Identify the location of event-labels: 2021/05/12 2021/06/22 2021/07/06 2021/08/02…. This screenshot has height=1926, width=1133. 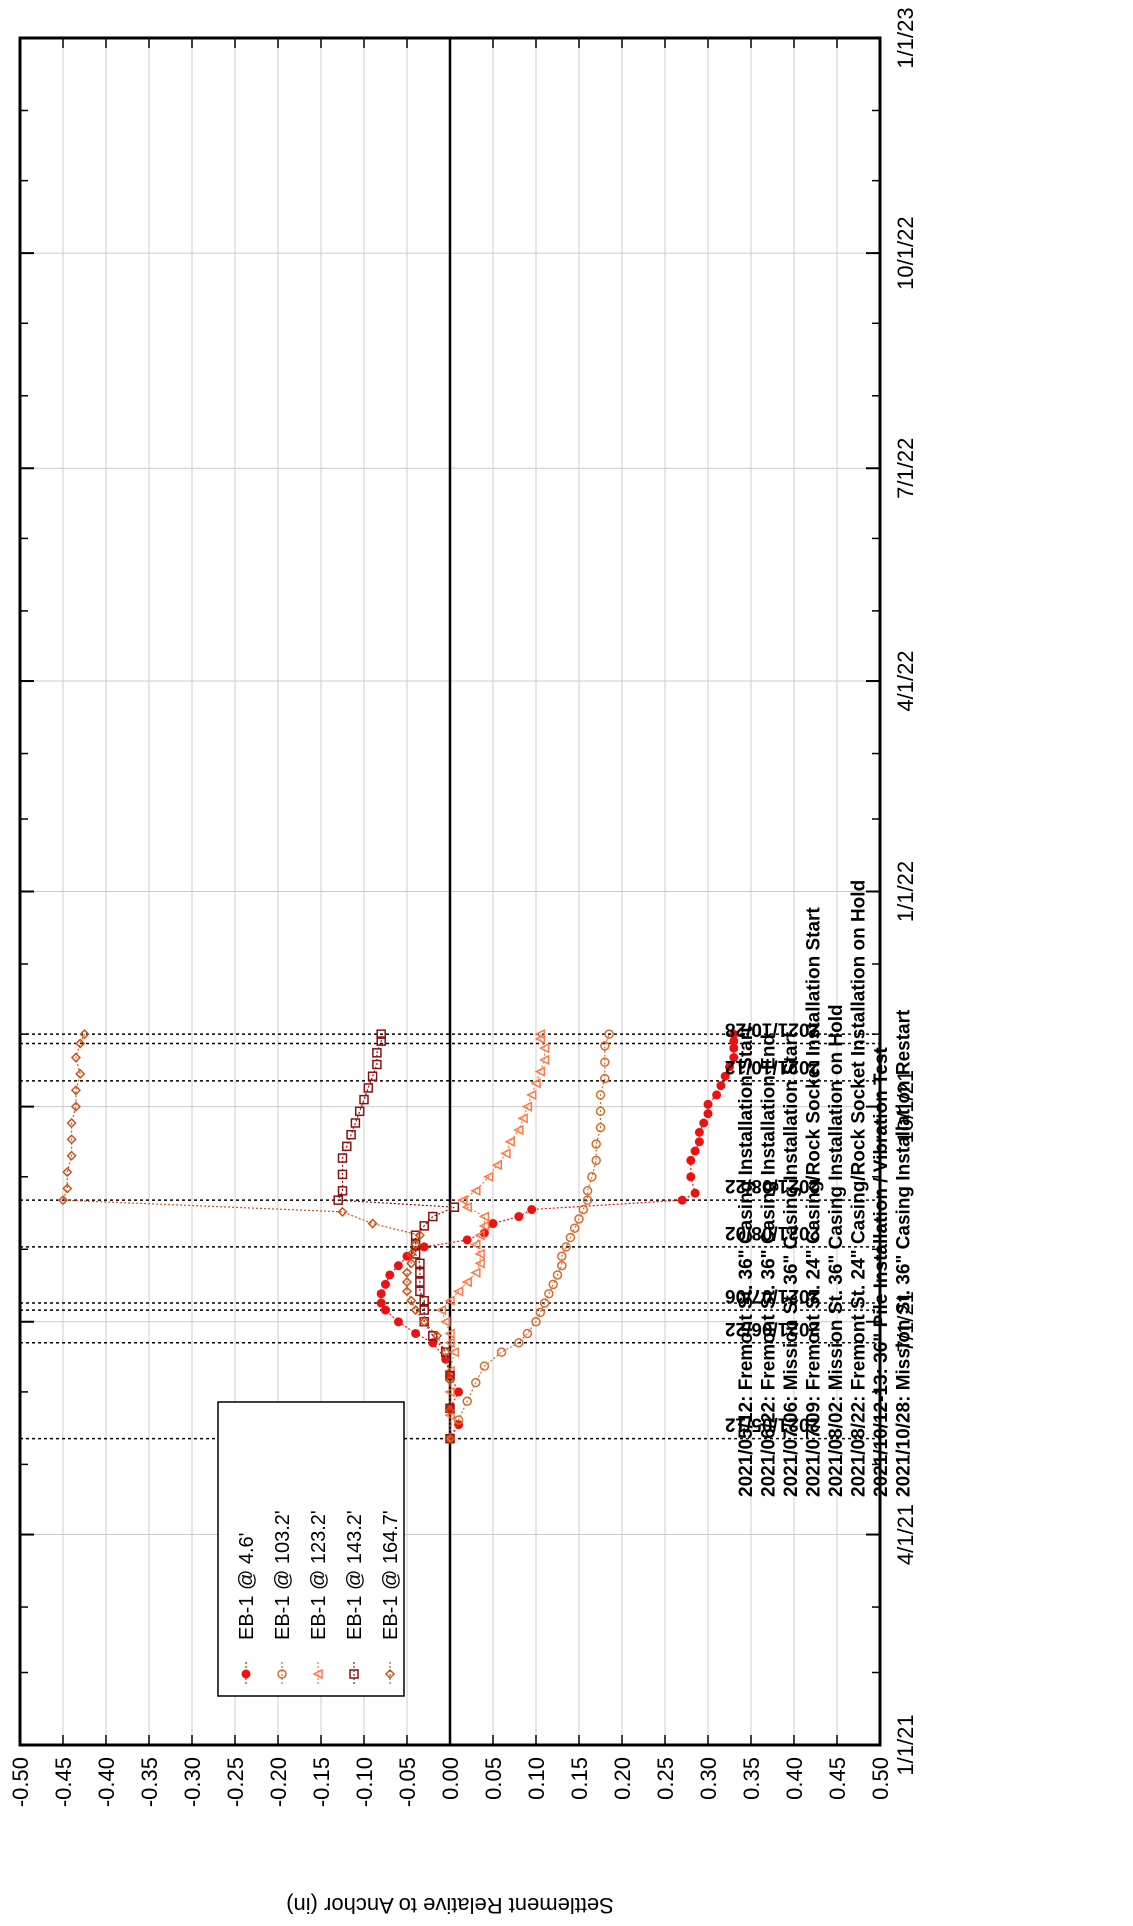
(772, 1226).